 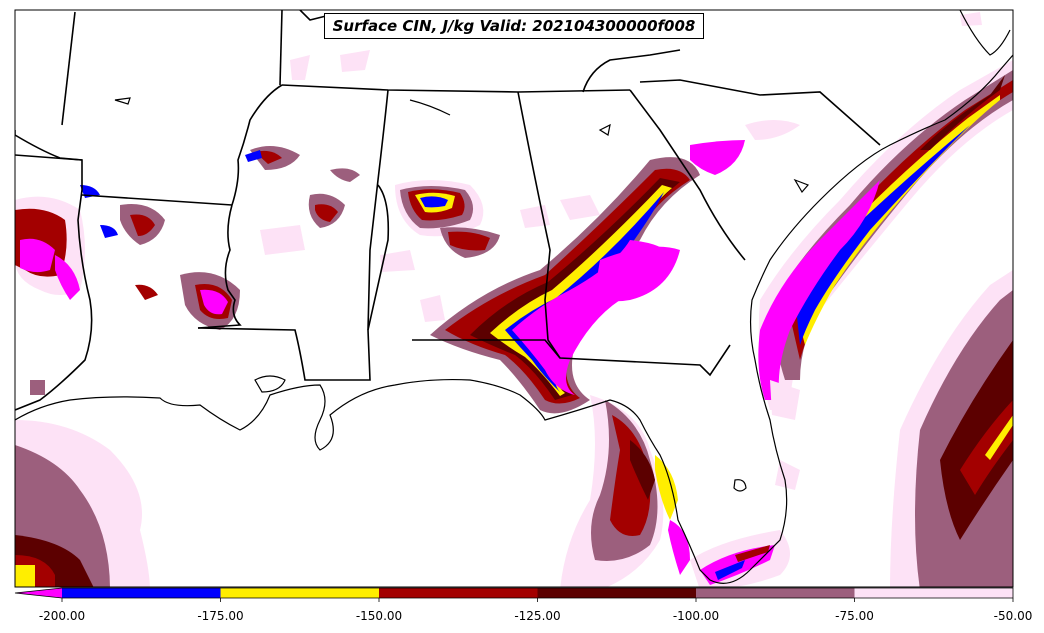 I want to click on colorbar-tick-label-6: -50.00, so click(x=1013, y=616).